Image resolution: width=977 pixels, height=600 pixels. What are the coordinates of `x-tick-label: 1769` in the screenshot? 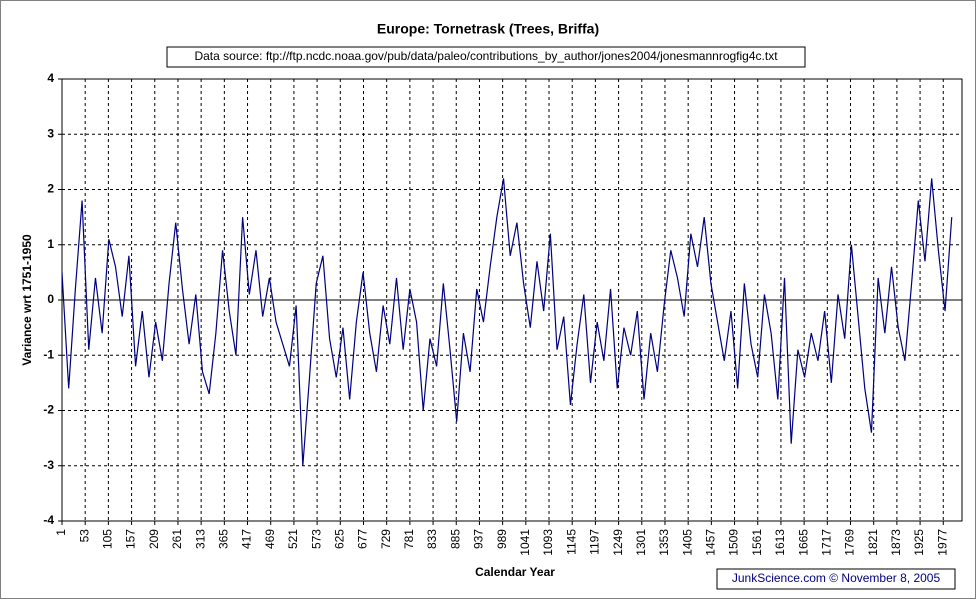 It's located at (850, 542).